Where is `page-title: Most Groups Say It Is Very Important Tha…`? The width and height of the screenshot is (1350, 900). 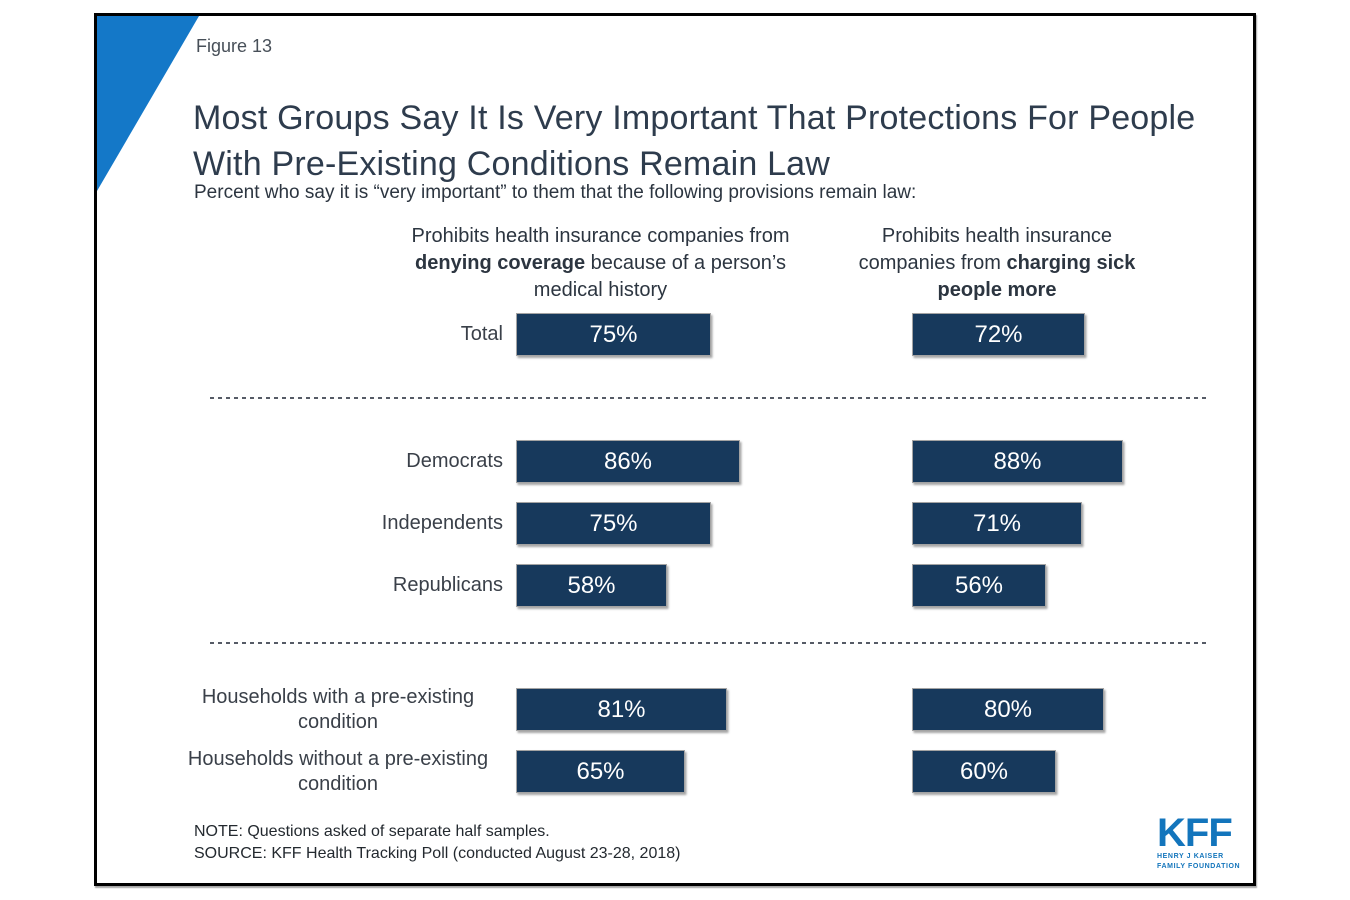 page-title: Most Groups Say It Is Very Important Tha… is located at coordinates (694, 140).